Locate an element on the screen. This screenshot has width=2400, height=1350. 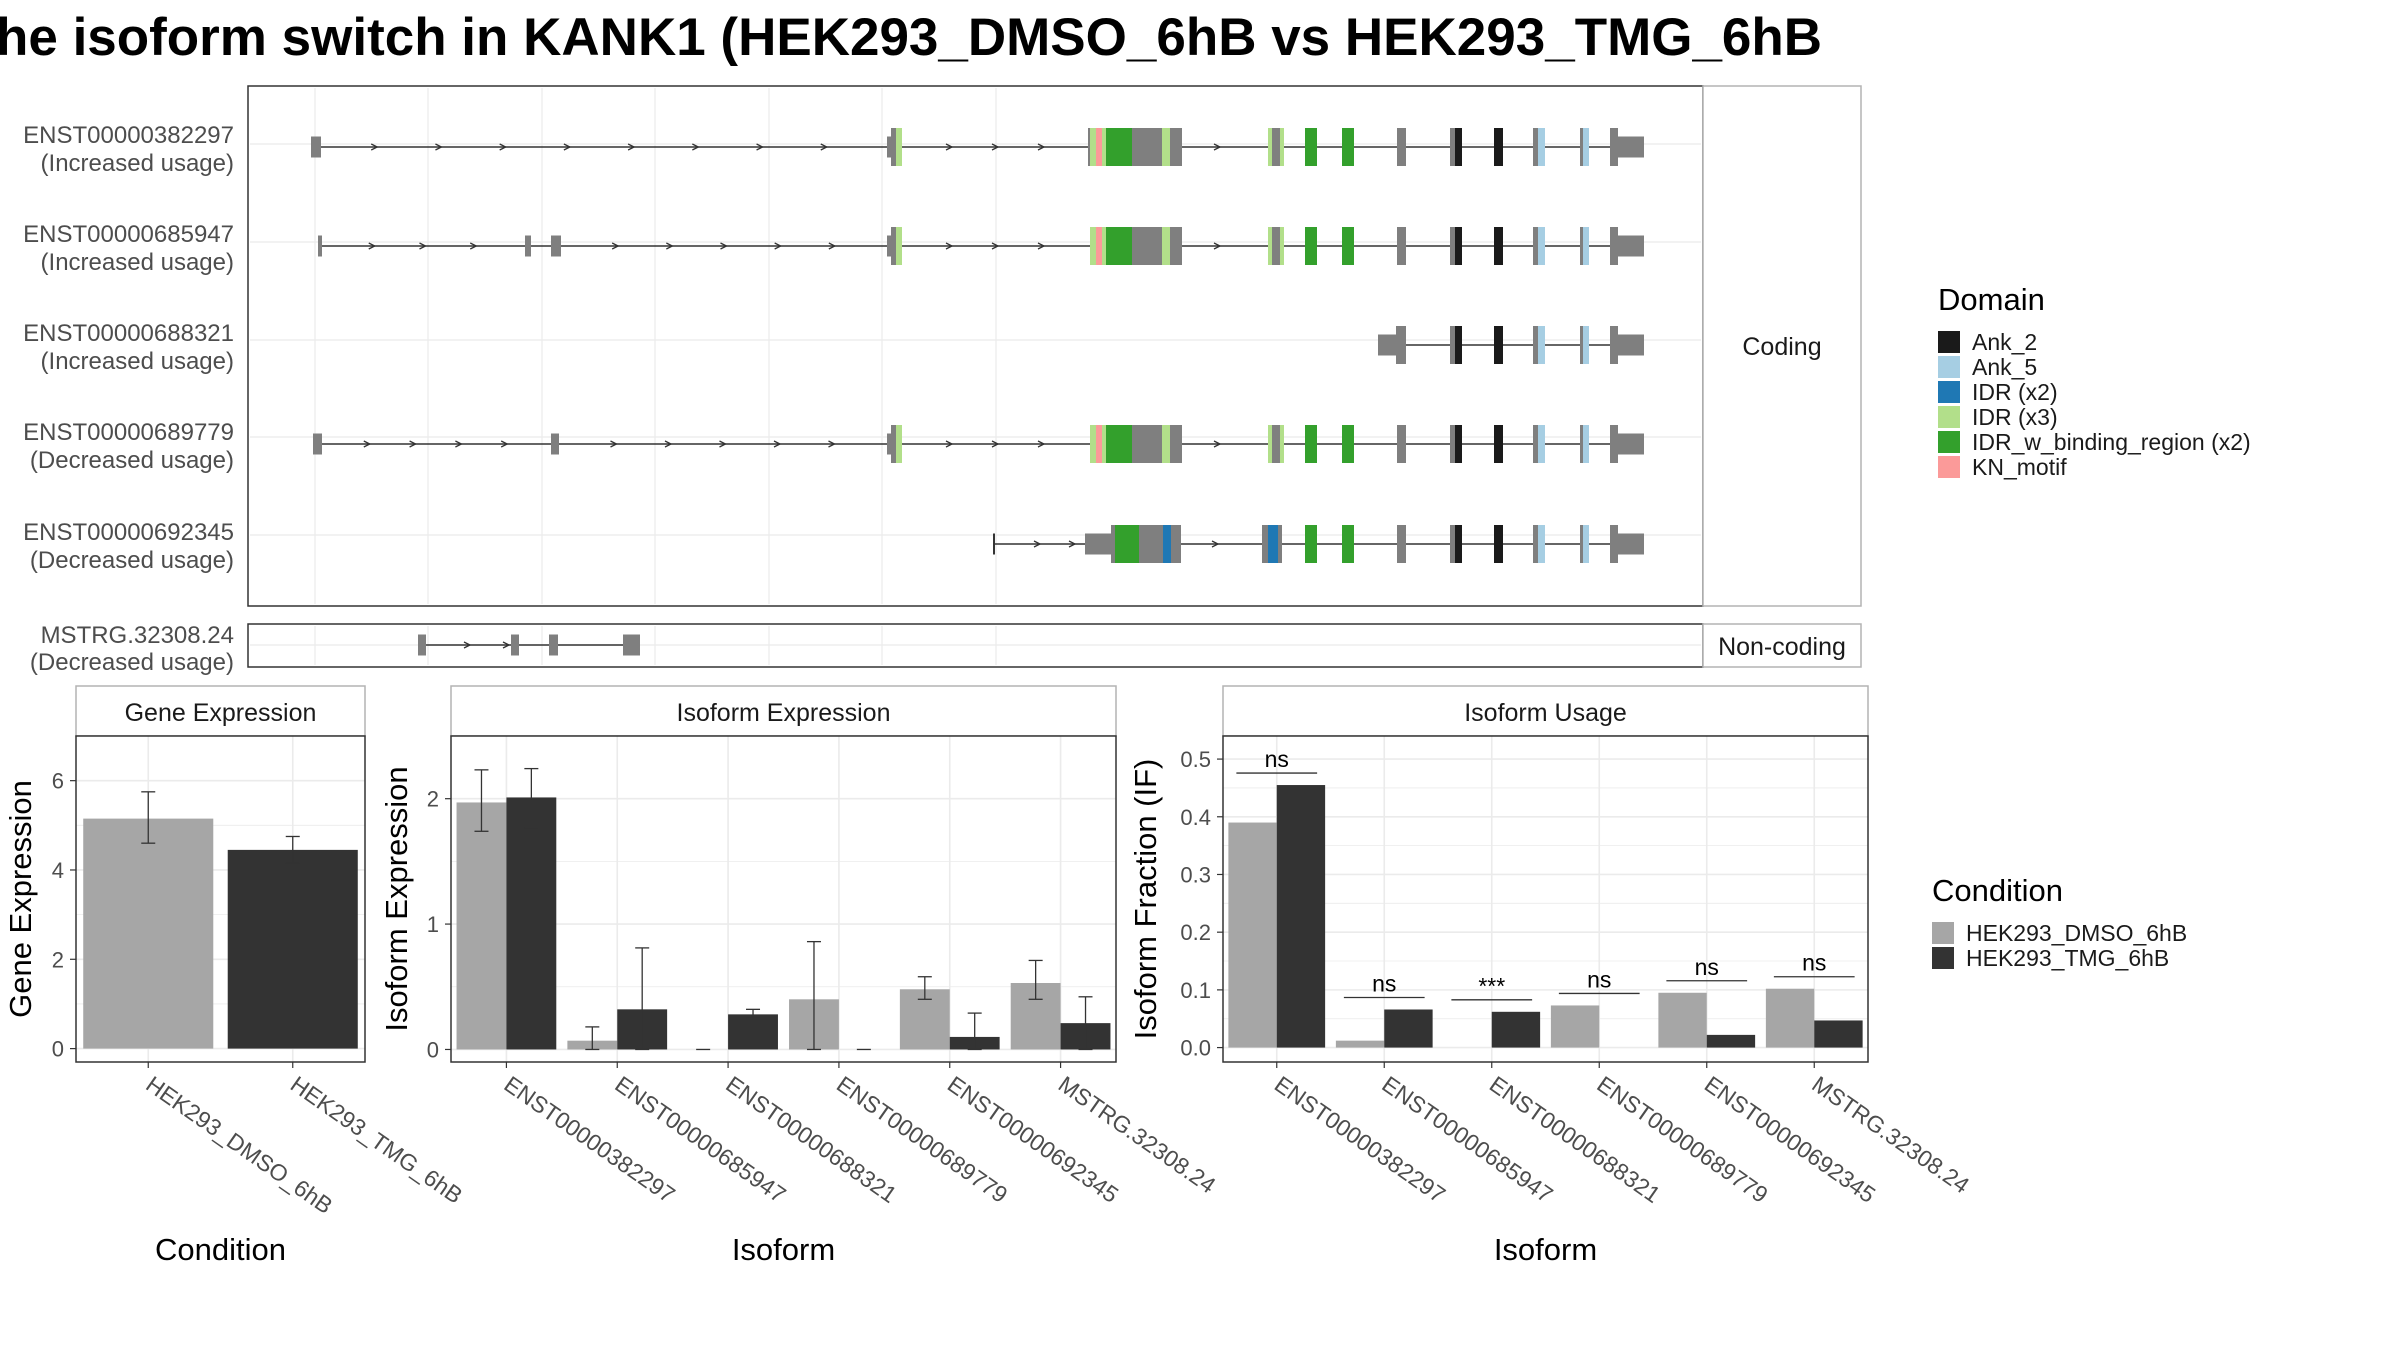
y-tick-label: 0.3 is located at coordinates (1195, 874).